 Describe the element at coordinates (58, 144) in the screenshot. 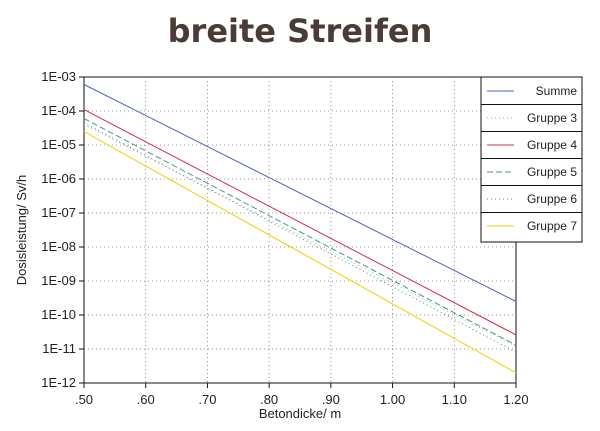

I see `y-tick-label: 1E-05` at that location.